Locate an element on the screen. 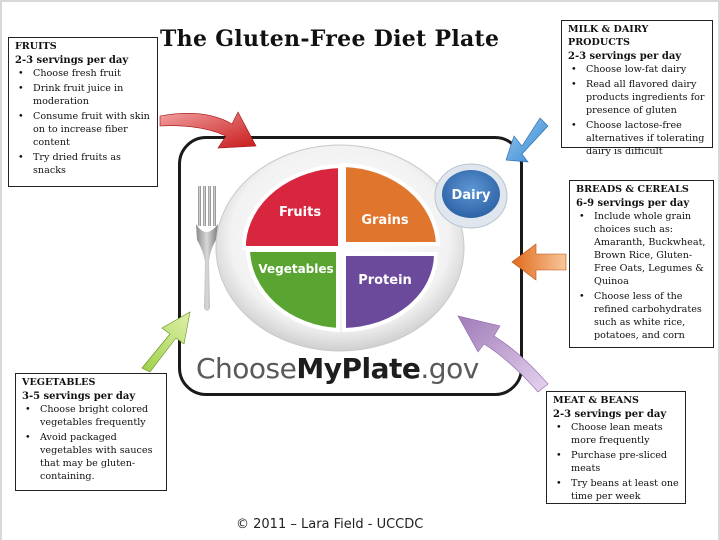  dairy-label: Dairy is located at coordinates (471, 195).